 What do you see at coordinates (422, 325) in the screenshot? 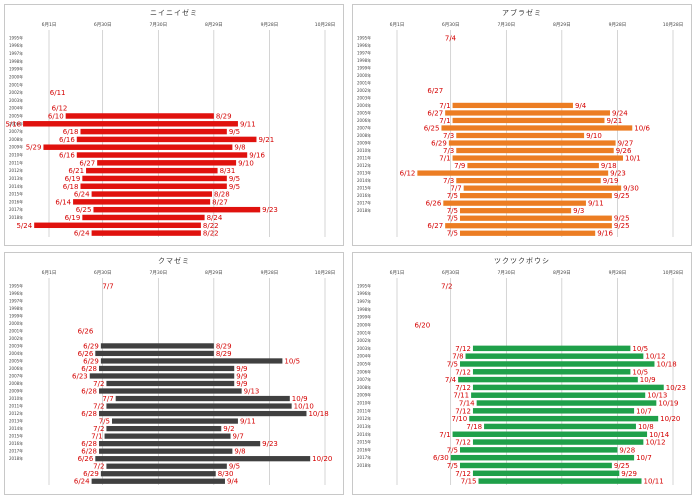
I see `first-date-label: 6/20` at bounding box center [422, 325].